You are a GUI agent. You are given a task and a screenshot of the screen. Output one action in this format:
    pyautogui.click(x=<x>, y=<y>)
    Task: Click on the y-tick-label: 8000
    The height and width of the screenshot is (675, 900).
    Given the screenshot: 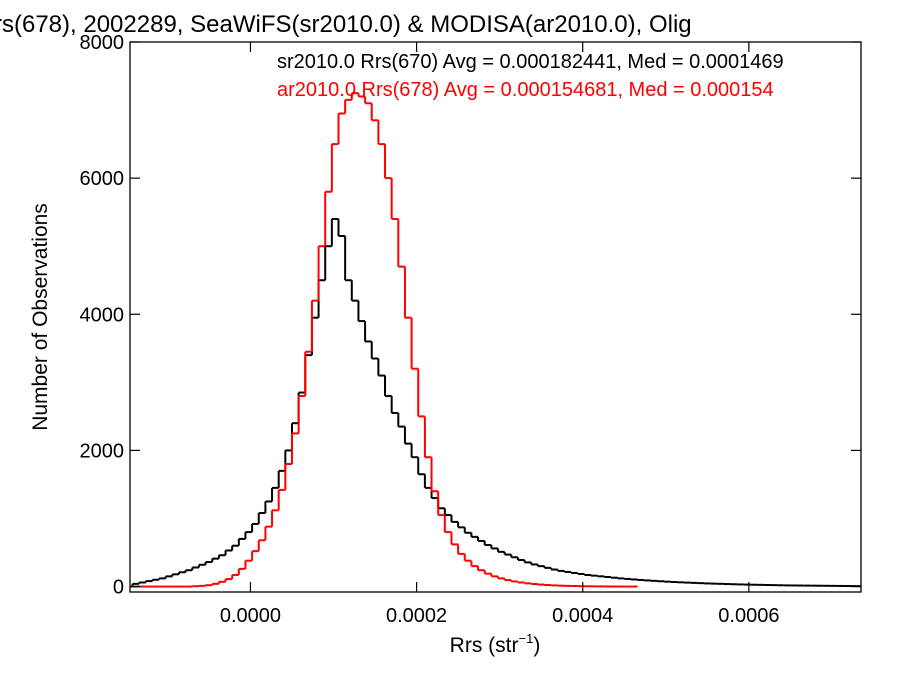 What is the action you would take?
    pyautogui.click(x=102, y=43)
    